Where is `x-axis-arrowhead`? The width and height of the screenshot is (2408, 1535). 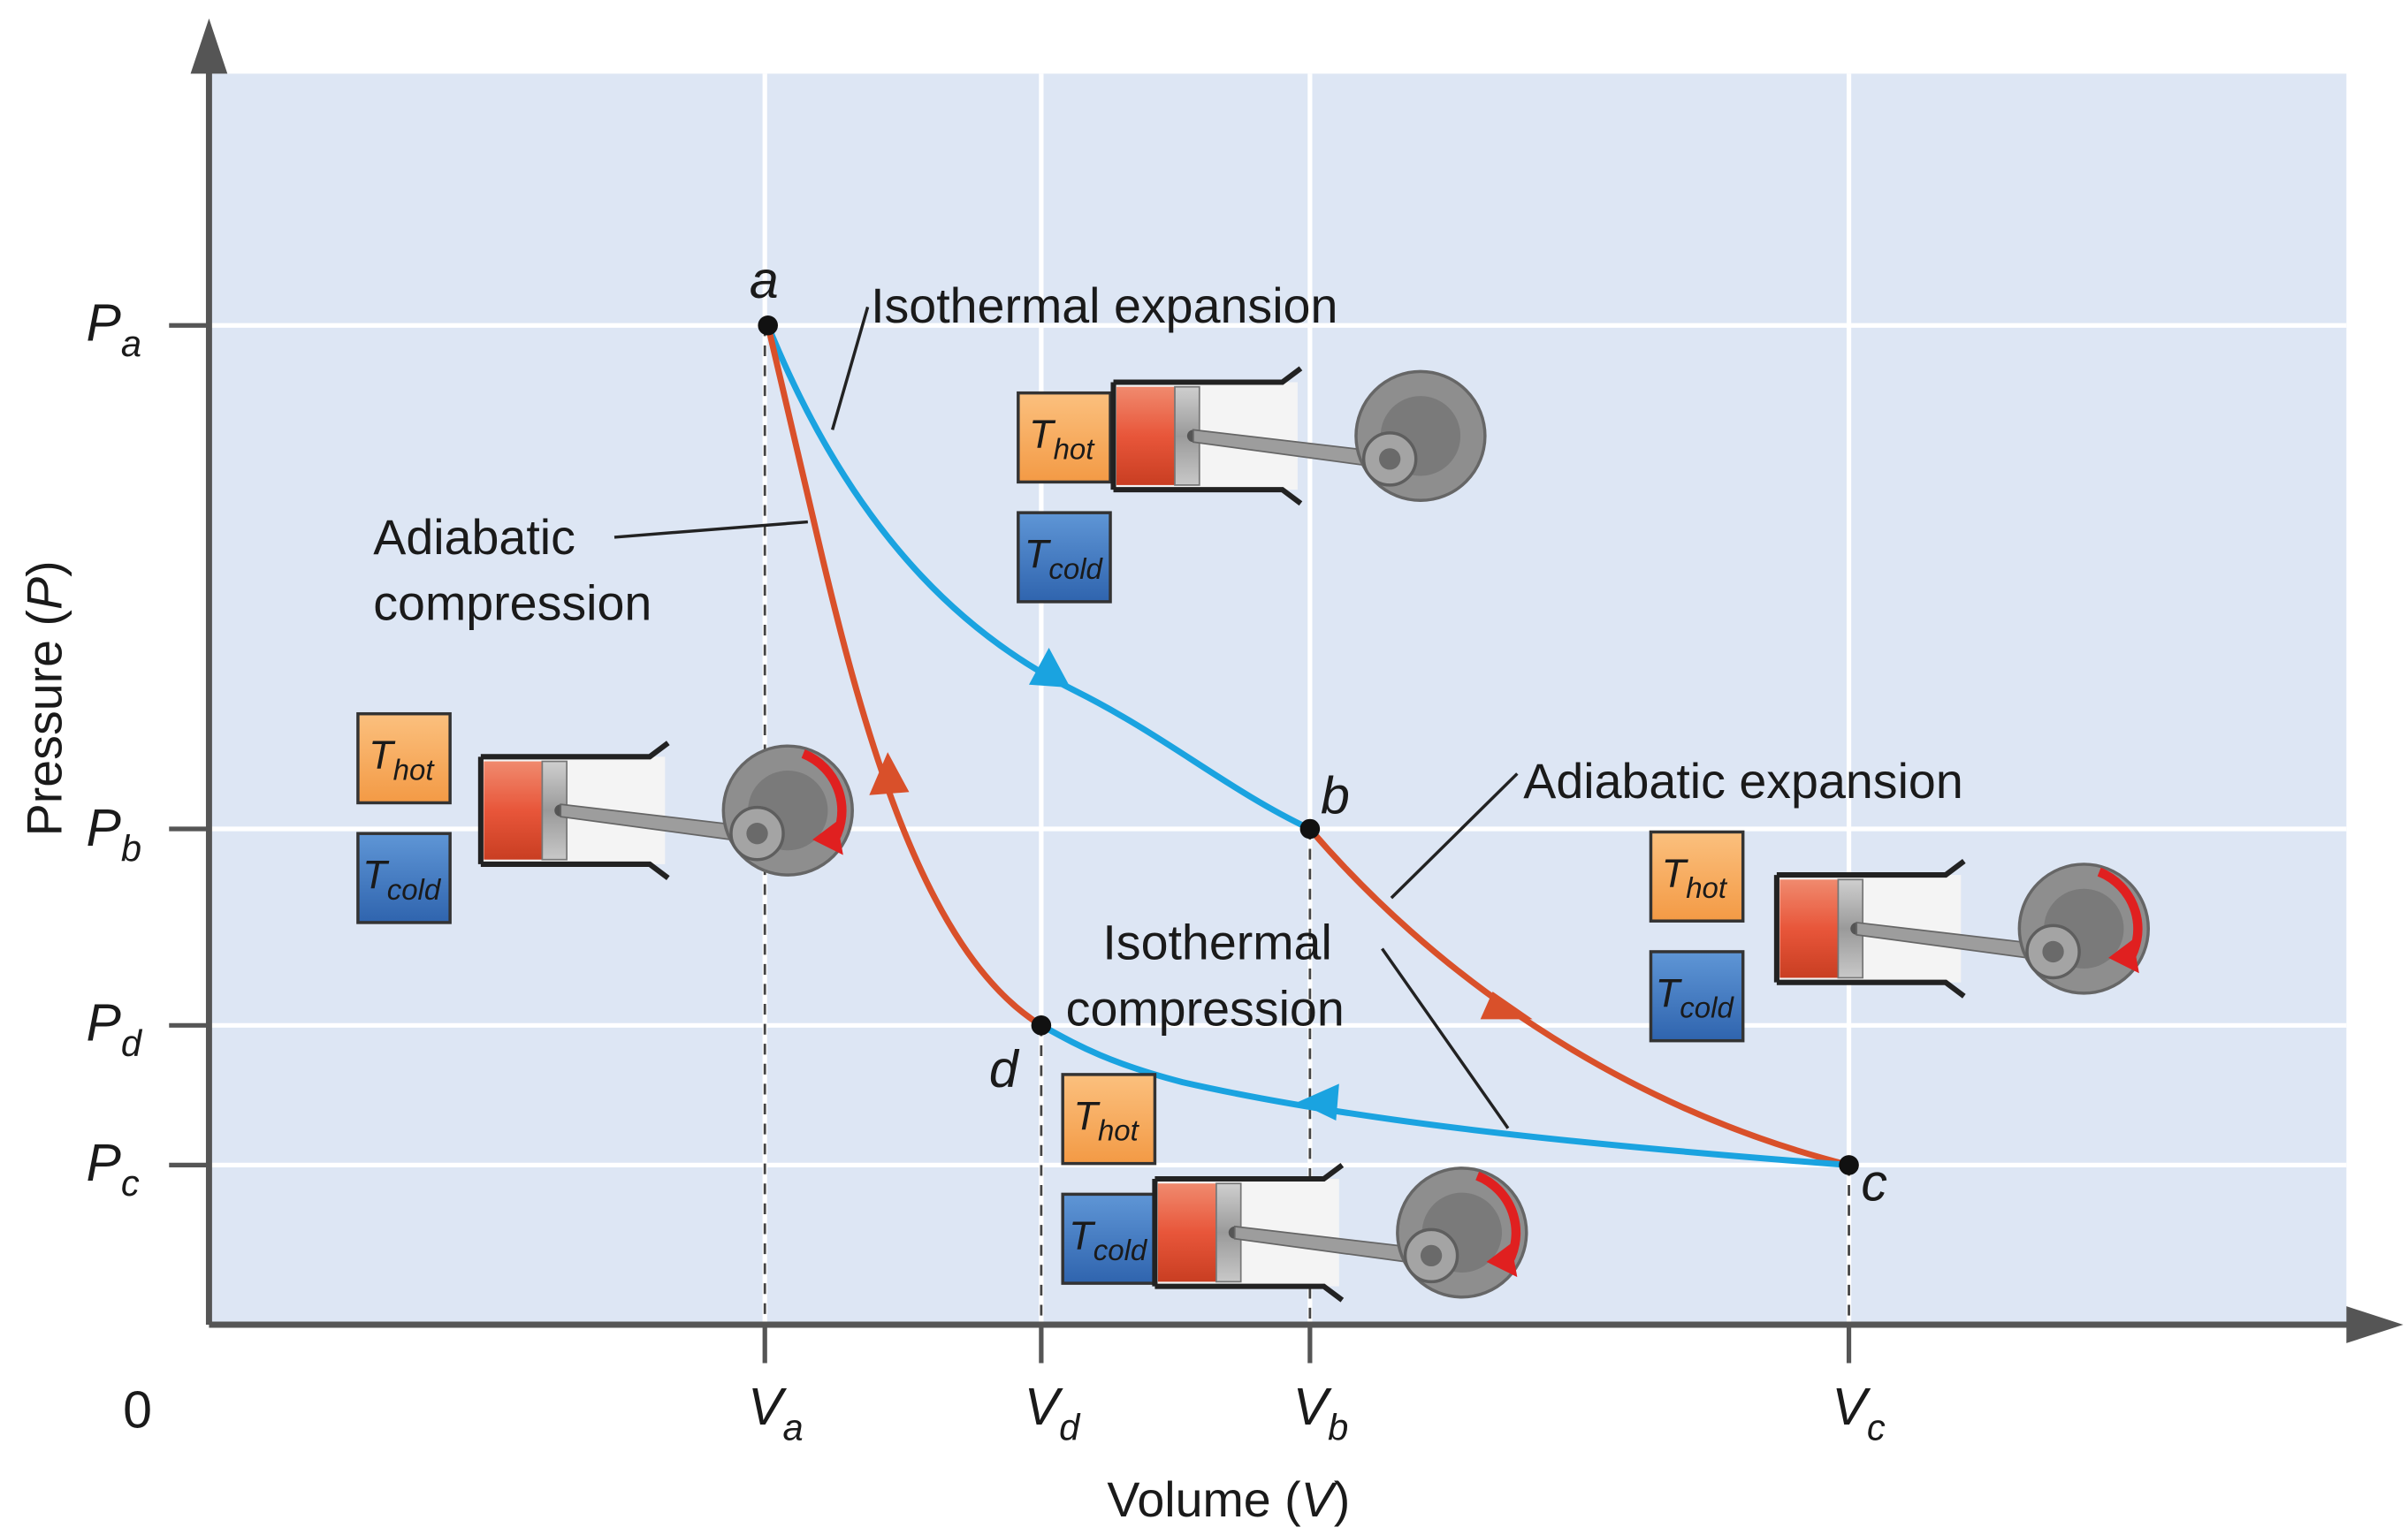
x-axis-arrowhead is located at coordinates (2375, 1324).